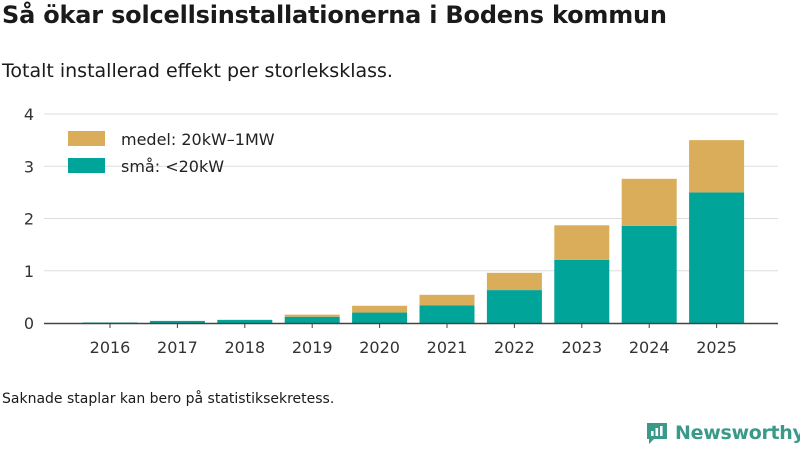 The height and width of the screenshot is (450, 800). I want to click on x-tick-label: 2016, so click(110, 347).